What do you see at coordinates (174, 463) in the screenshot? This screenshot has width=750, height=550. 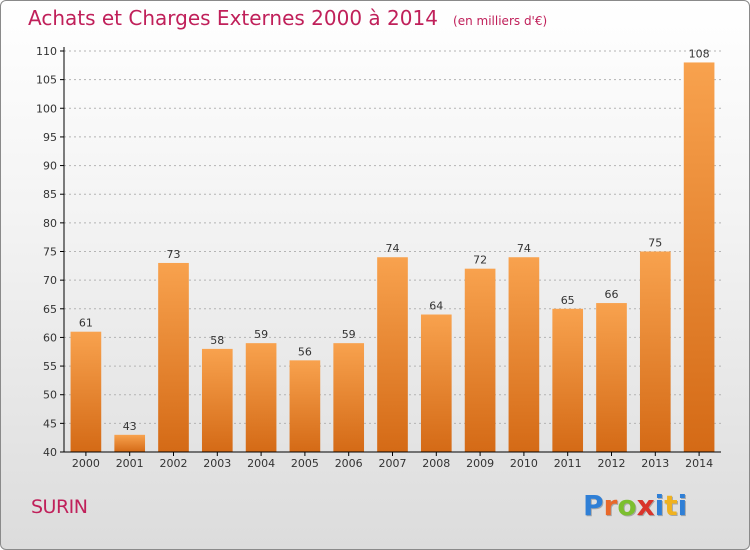 I see `x-tick-label: 2002` at bounding box center [174, 463].